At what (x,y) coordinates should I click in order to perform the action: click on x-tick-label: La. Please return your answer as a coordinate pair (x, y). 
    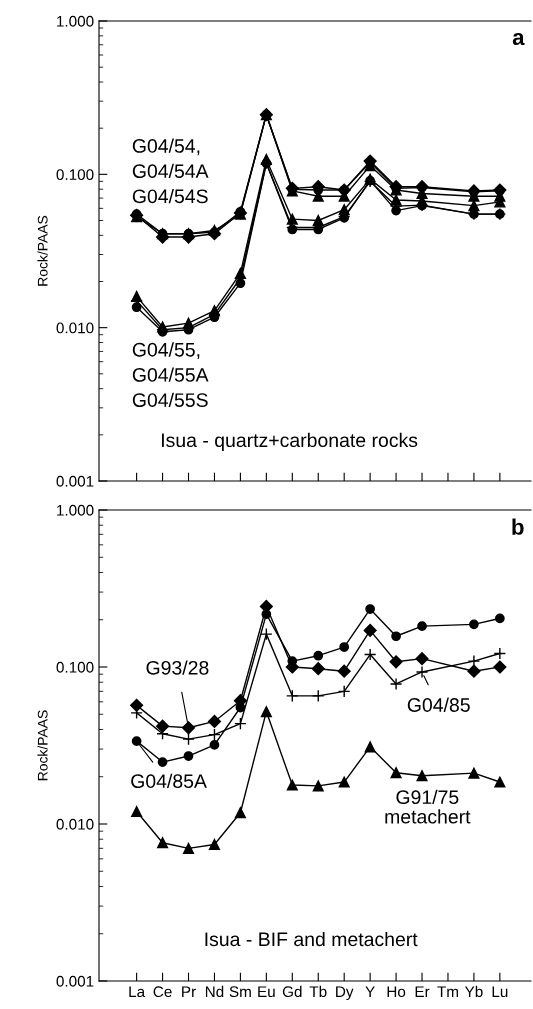
    Looking at the image, I should click on (137, 992).